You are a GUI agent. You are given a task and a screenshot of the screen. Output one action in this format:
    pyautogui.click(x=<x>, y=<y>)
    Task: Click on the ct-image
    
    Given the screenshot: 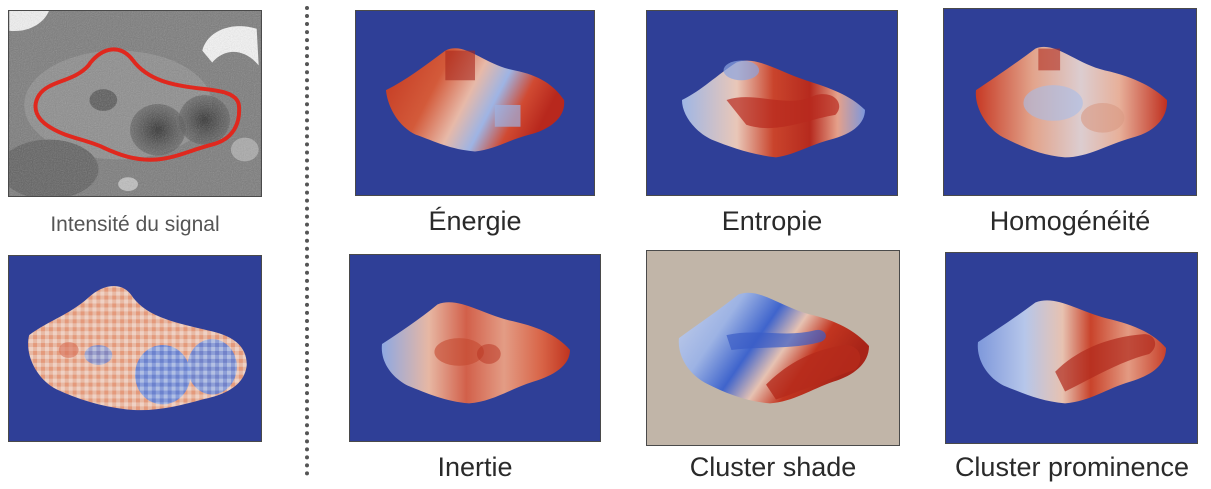 What is the action you would take?
    pyautogui.click(x=135, y=103)
    